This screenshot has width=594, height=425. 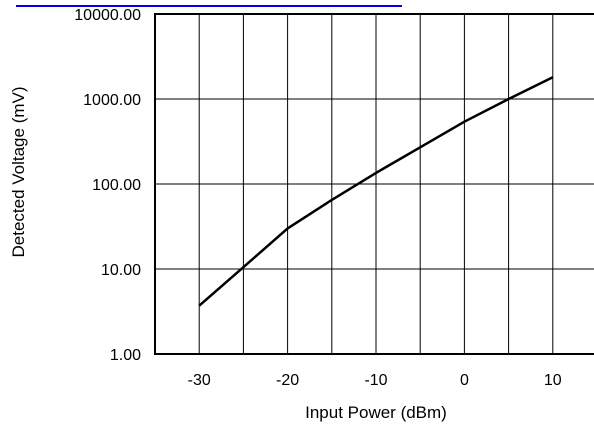 I want to click on y-tick-label: 10.00, so click(x=121, y=270).